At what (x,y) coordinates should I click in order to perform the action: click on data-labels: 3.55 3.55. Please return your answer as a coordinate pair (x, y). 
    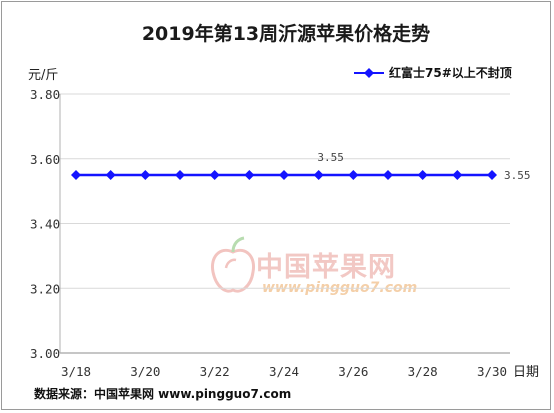
    Looking at the image, I should click on (423, 166).